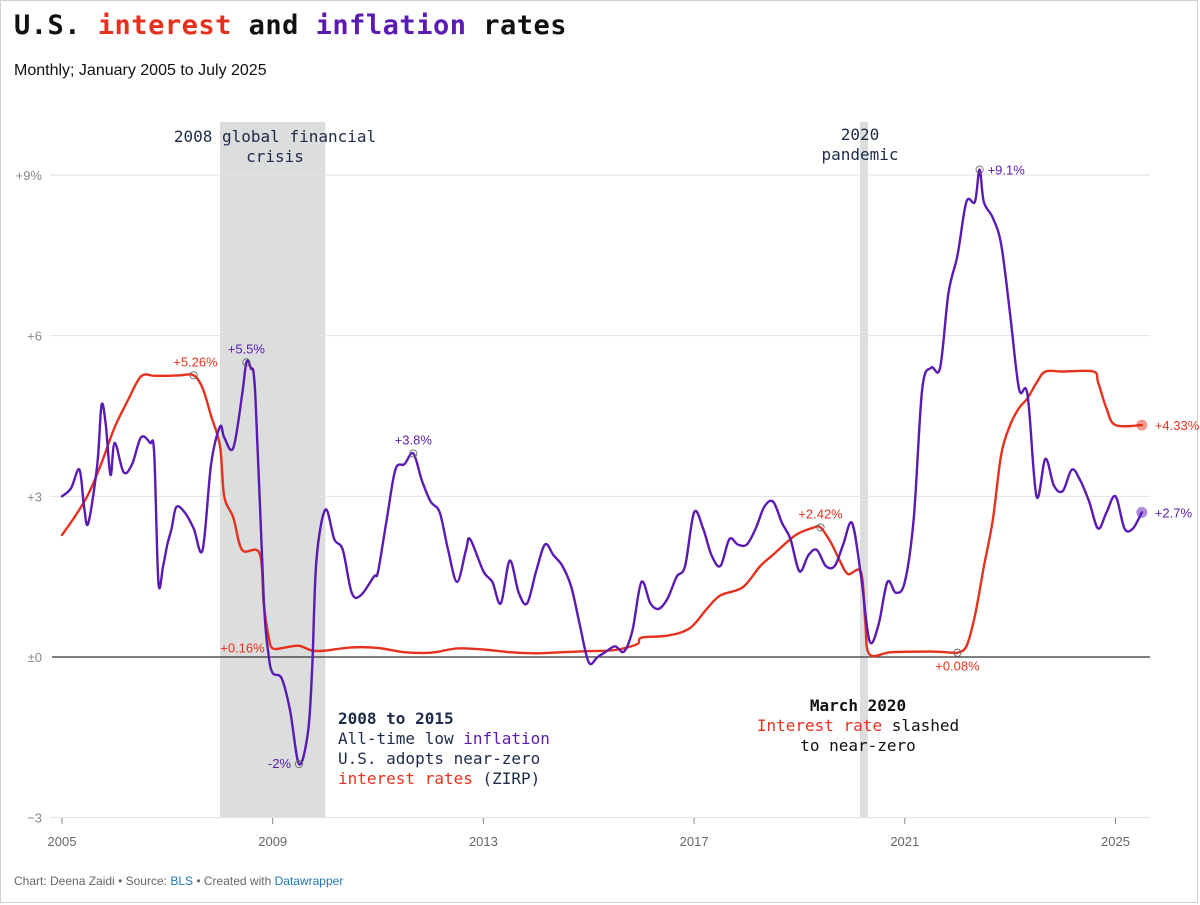 The image size is (1200, 905). I want to click on point-label: +3.8%, so click(414, 439).